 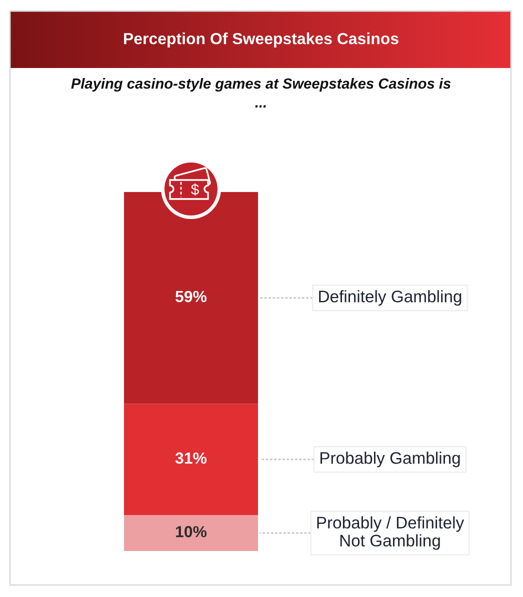 What do you see at coordinates (390, 533) in the screenshot?
I see `text: Probably / Definitely Not Gambling` at bounding box center [390, 533].